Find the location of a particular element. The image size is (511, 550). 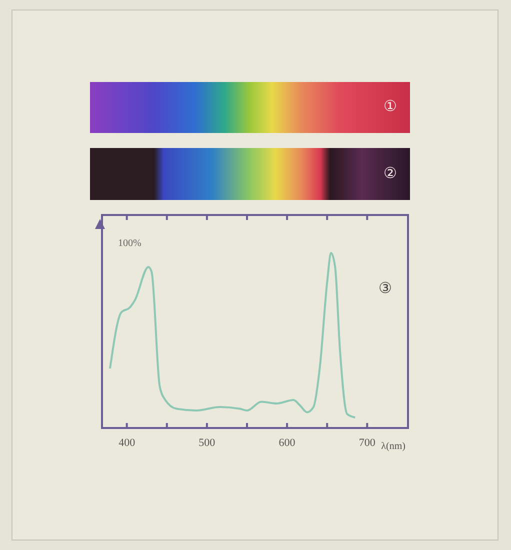

x-tick-label: 500 is located at coordinates (207, 442).